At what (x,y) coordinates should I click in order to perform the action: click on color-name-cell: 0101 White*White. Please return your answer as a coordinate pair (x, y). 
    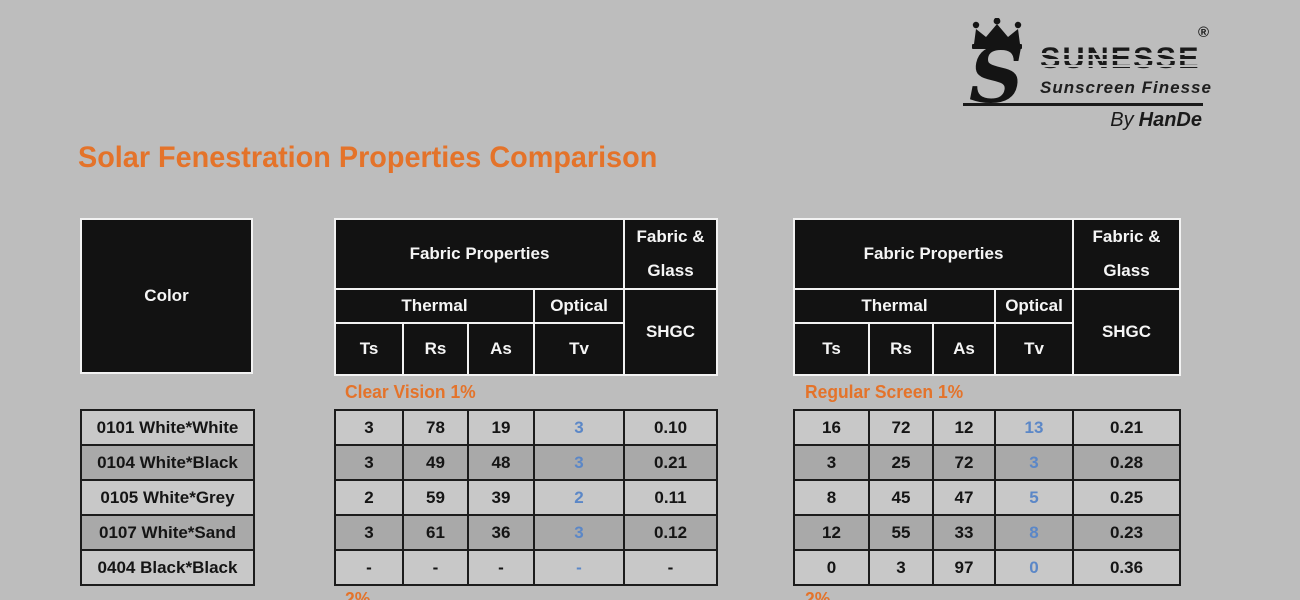
    Looking at the image, I should click on (167, 427).